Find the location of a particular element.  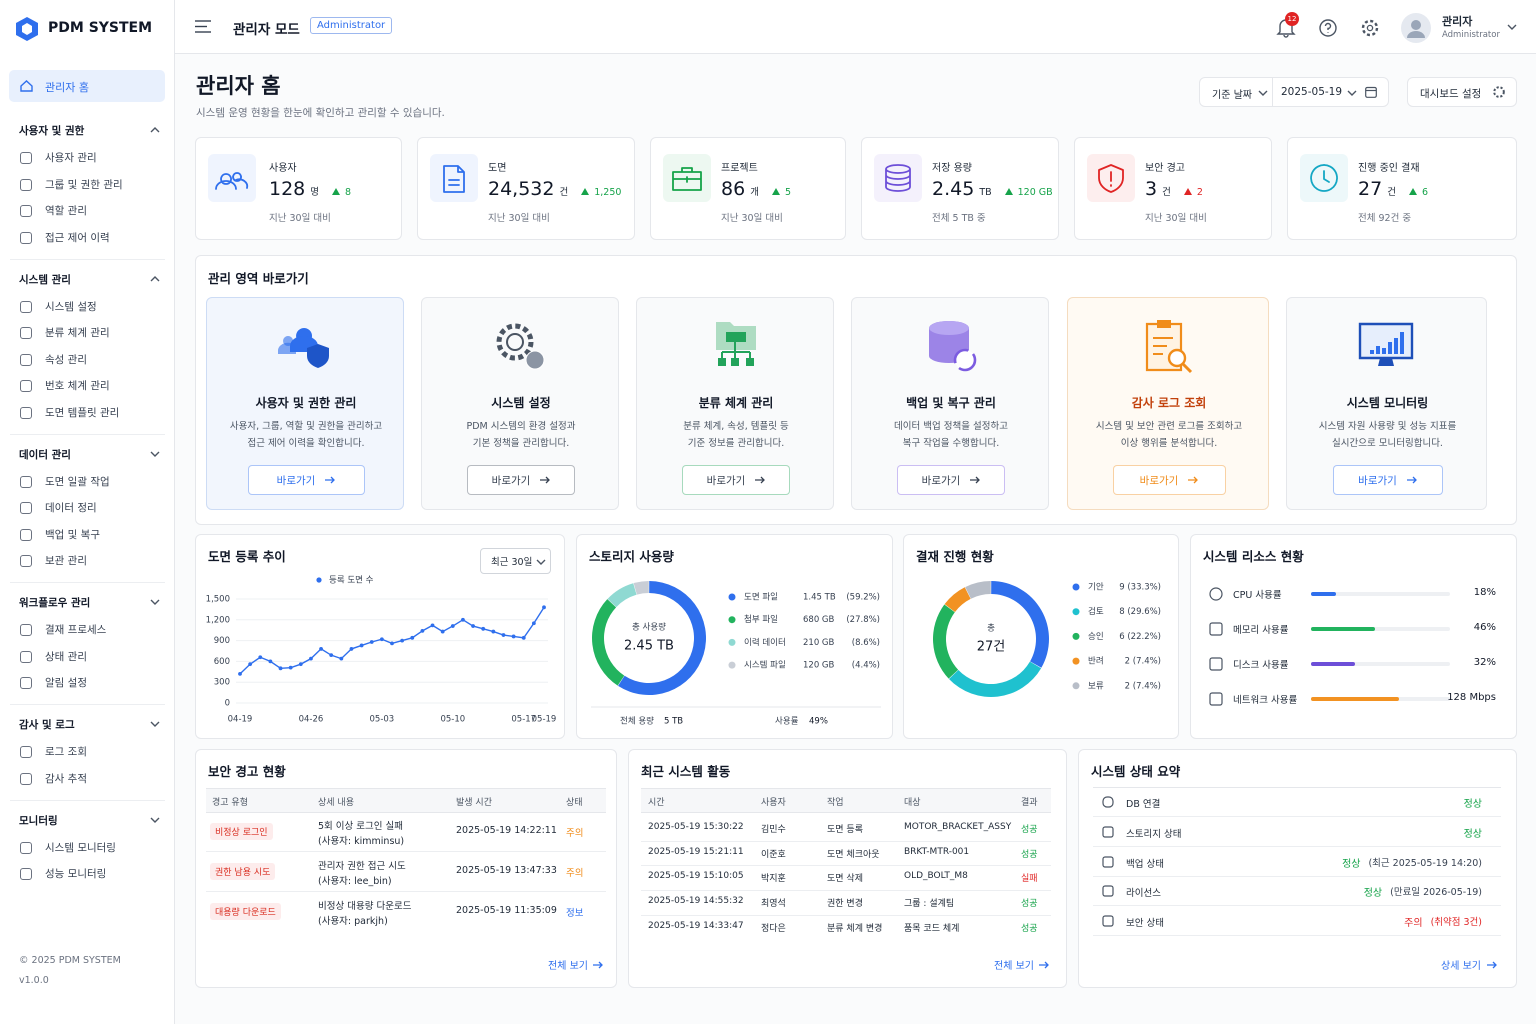

settings-icon is located at coordinates (1370, 28).